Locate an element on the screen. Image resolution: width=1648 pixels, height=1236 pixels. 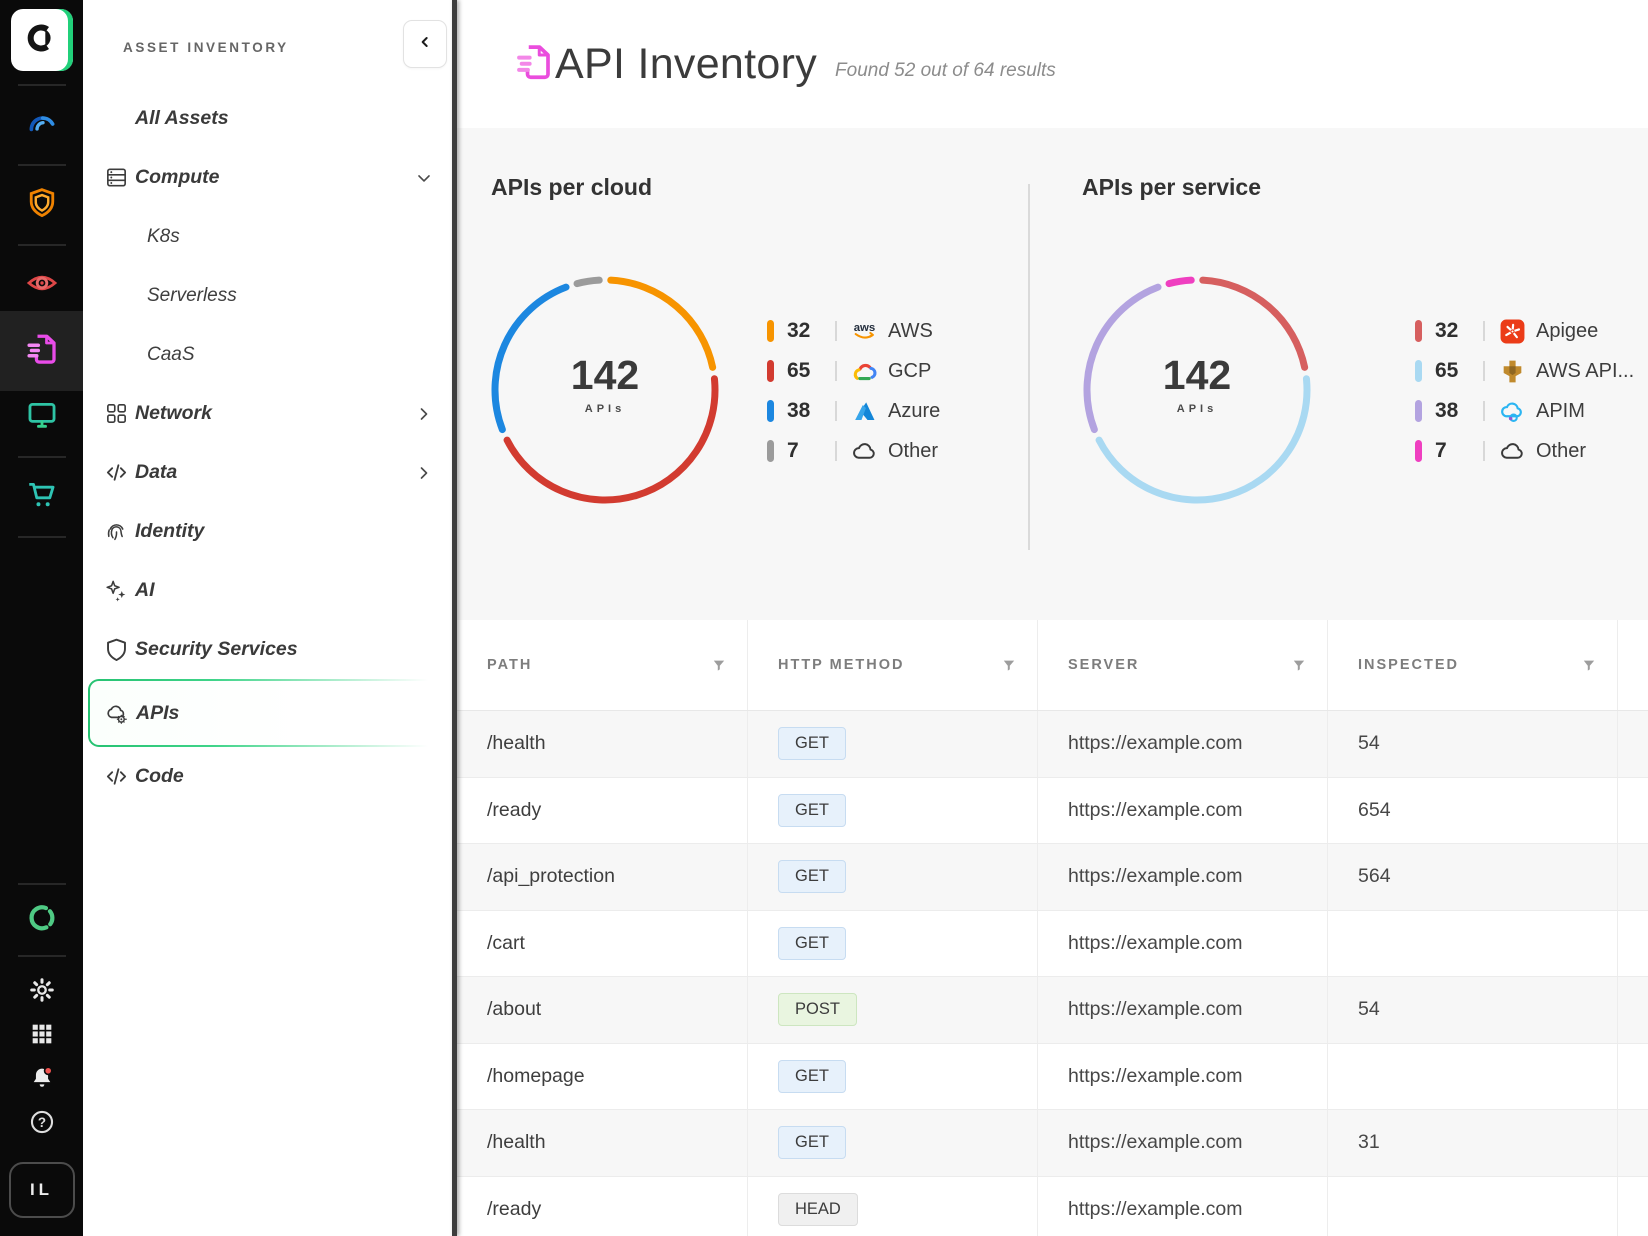
settings-button is located at coordinates (41, 992).